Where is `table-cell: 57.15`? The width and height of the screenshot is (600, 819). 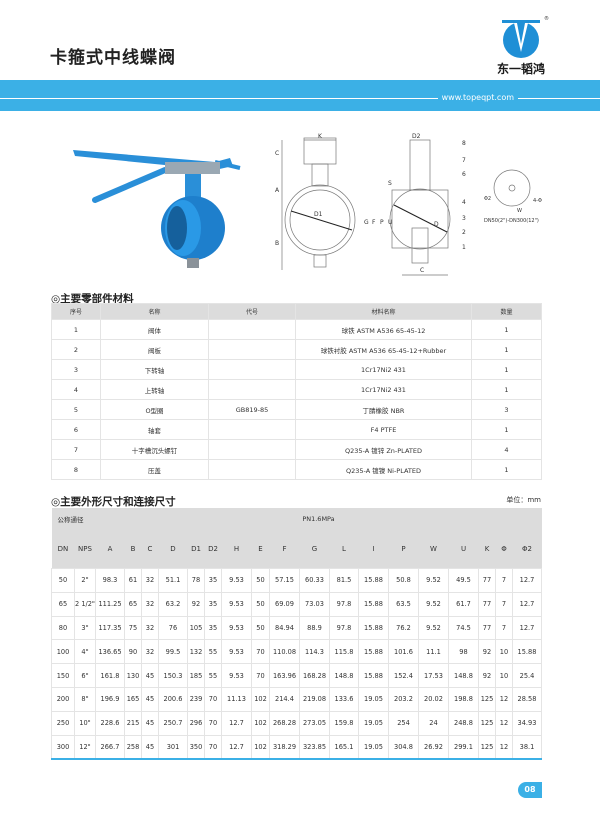 table-cell: 57.15 is located at coordinates (284, 580).